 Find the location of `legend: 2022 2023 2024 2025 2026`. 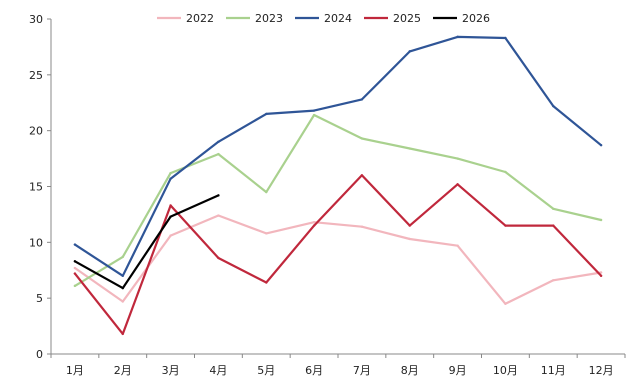

legend: 2022 2023 2024 2025 2026 is located at coordinates (323, 18).